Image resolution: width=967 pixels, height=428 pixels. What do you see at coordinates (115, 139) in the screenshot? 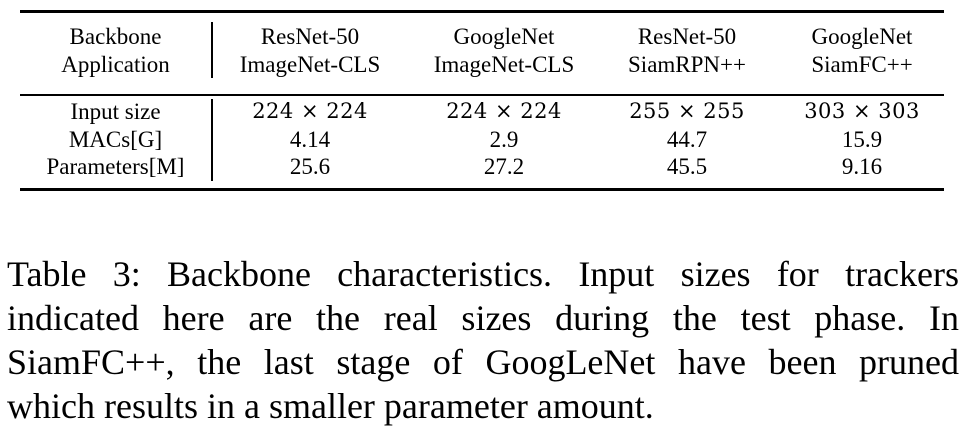
I see `row-label-macs: MACs[G]` at bounding box center [115, 139].